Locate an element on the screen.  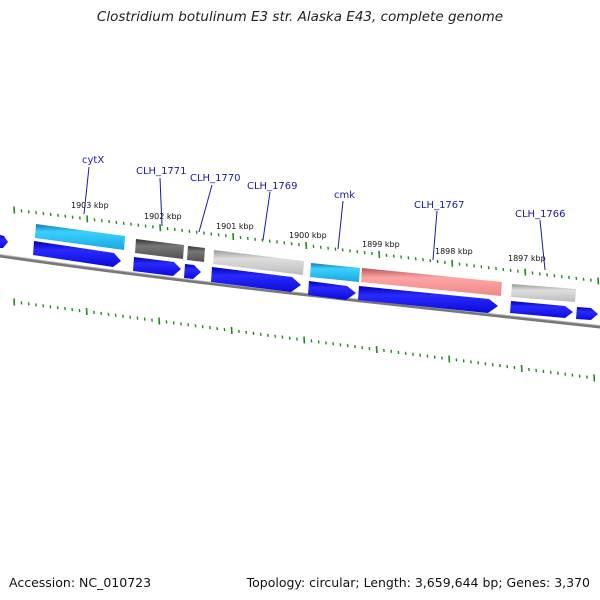
cds-arrow-cytX is located at coordinates (77, 254).